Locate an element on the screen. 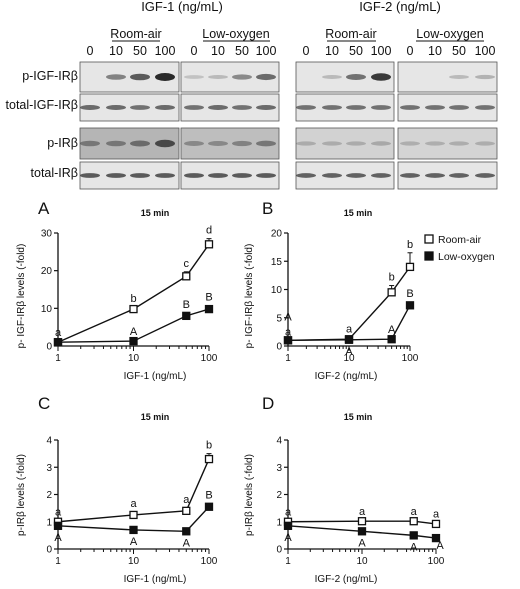  x-axis-label-c: IGF-1 (ng/mL) is located at coordinates (155, 579).